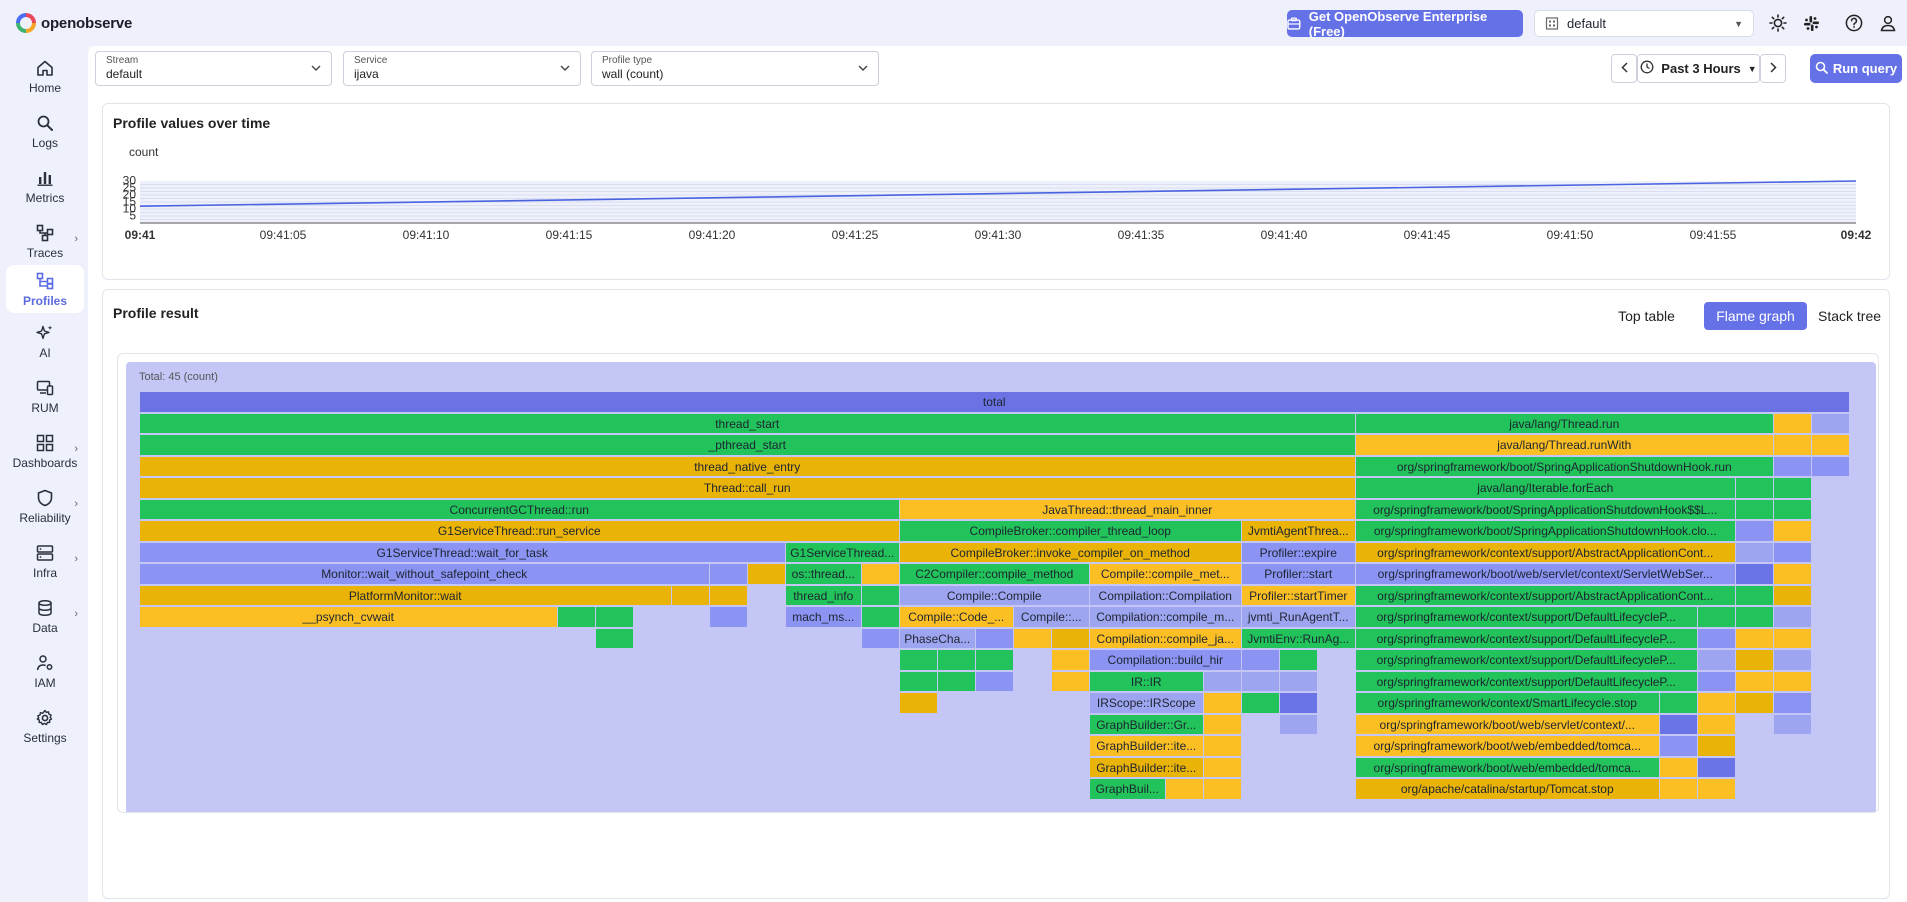 Image resolution: width=1907 pixels, height=902 pixels. Describe the element at coordinates (45, 616) in the screenshot. I see `sidebar-item-data: Data ›` at that location.